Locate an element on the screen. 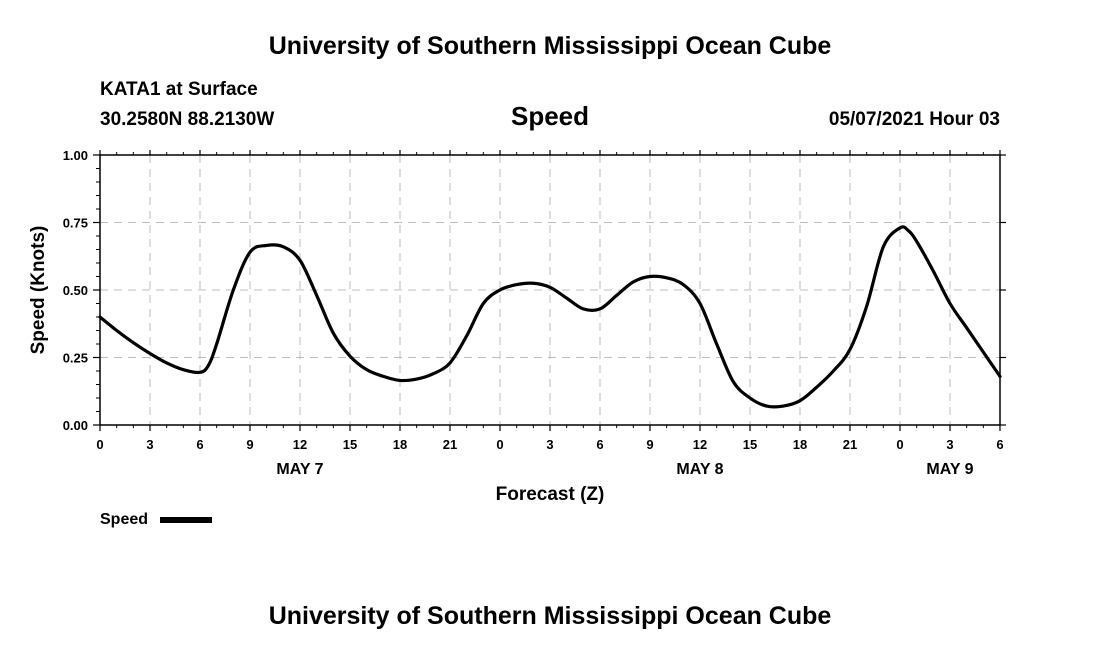  day-label: MAY 8 is located at coordinates (699, 469).